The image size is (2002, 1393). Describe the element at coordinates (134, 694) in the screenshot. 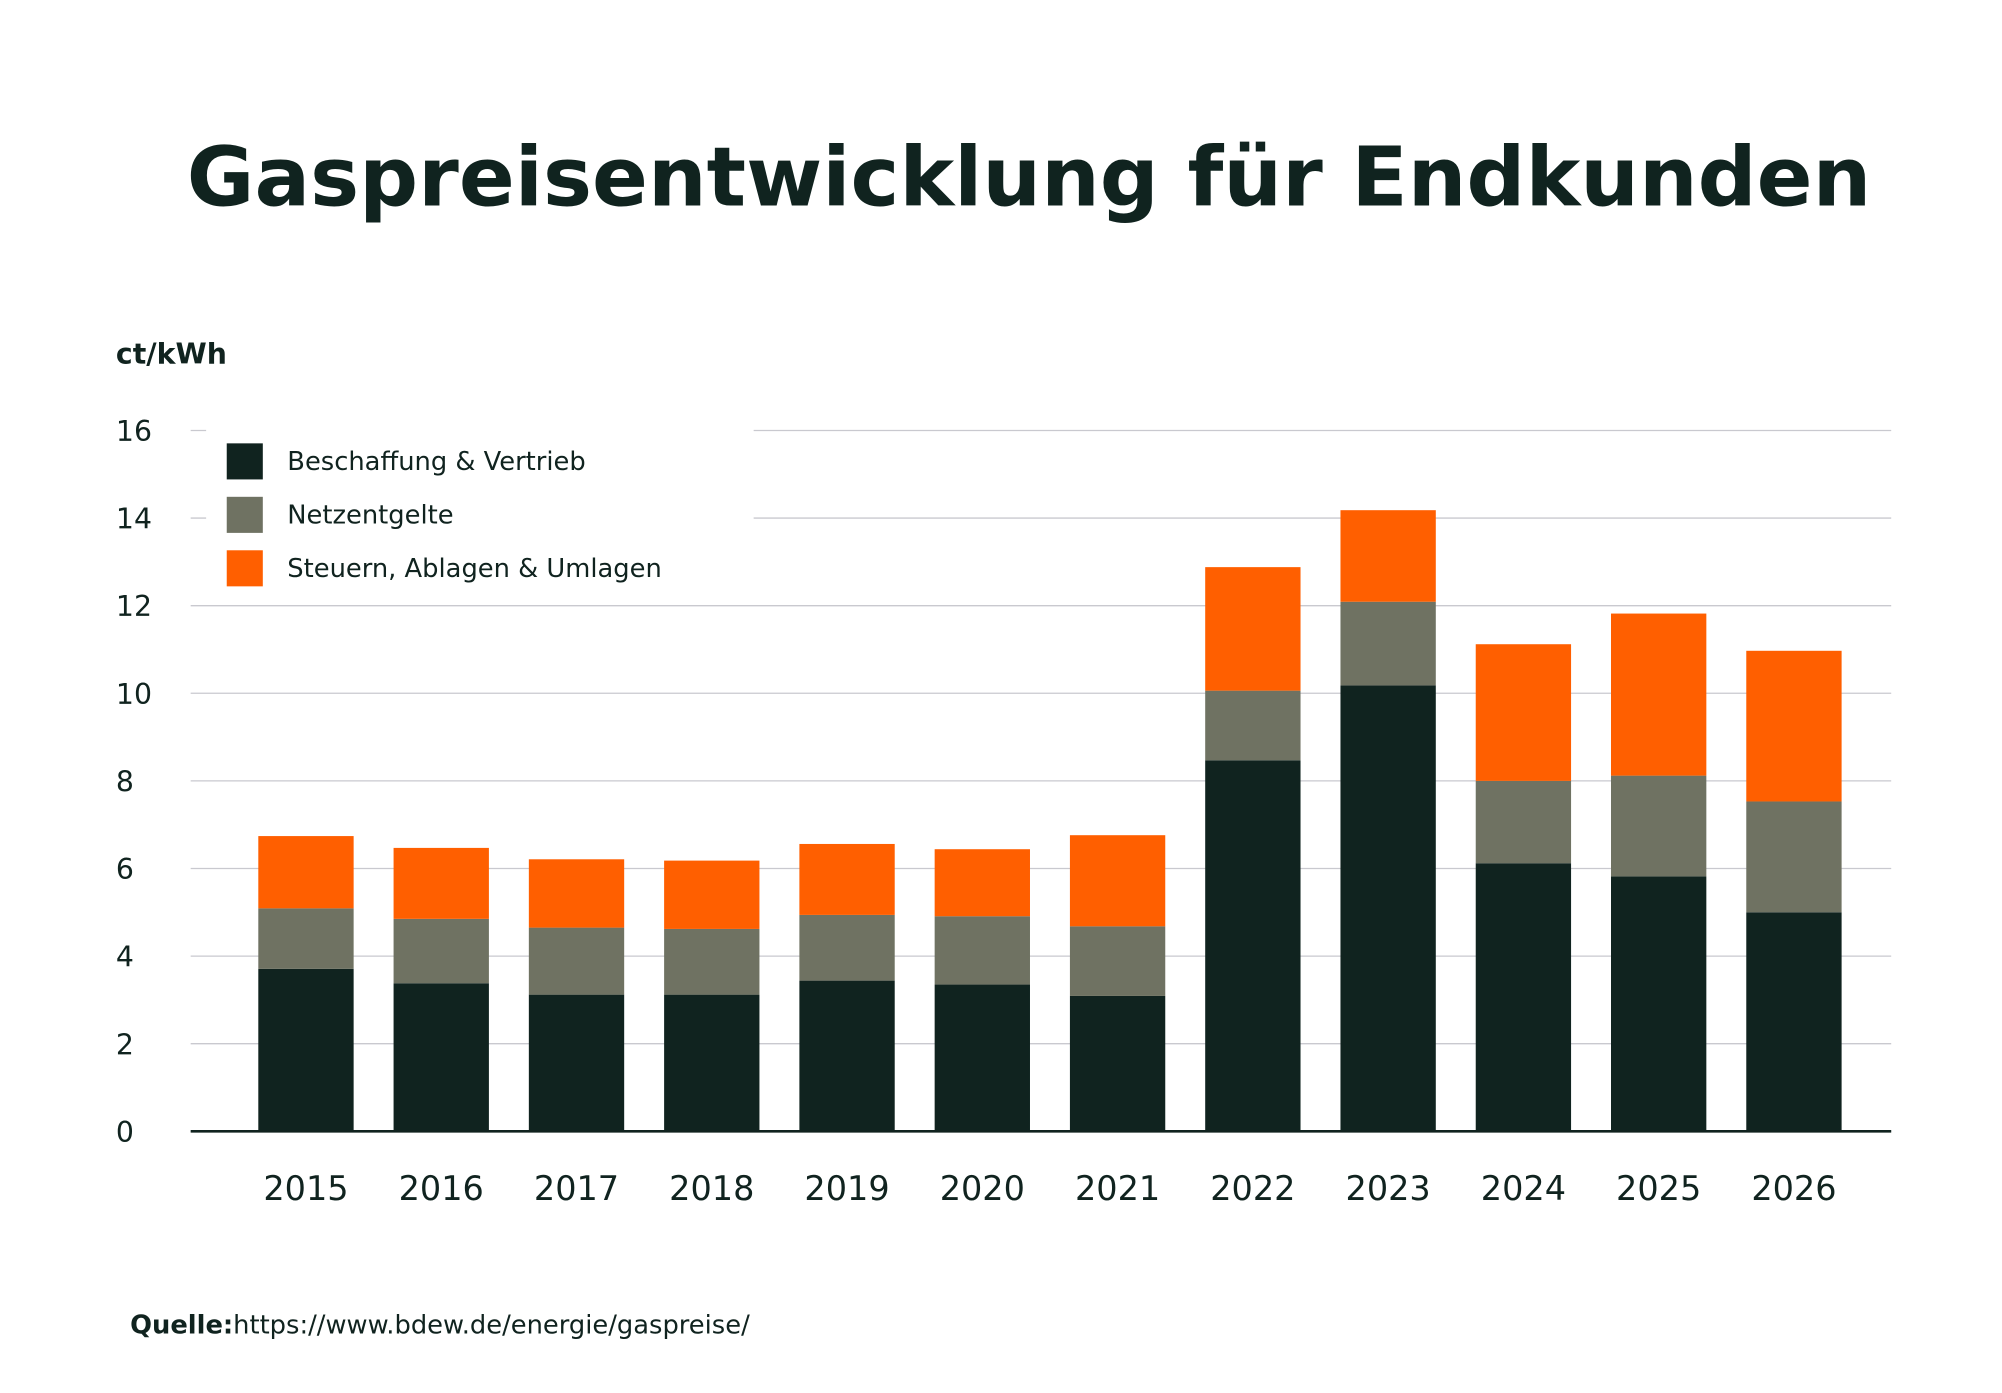

I see `y-tick-label: 10` at that location.